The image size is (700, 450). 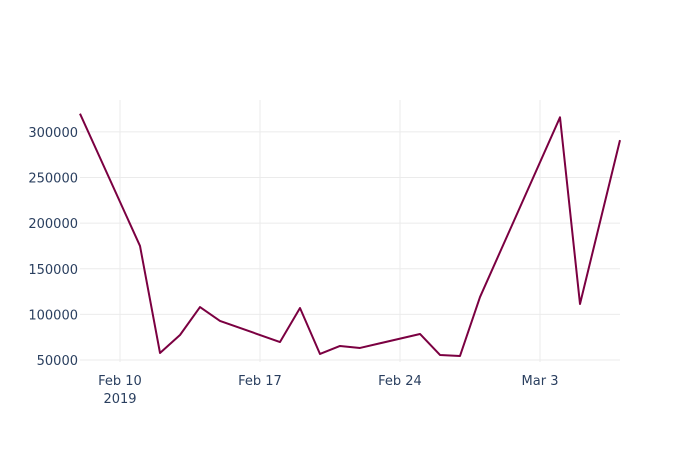 I want to click on y-tick-label: 250000, so click(x=53, y=179).